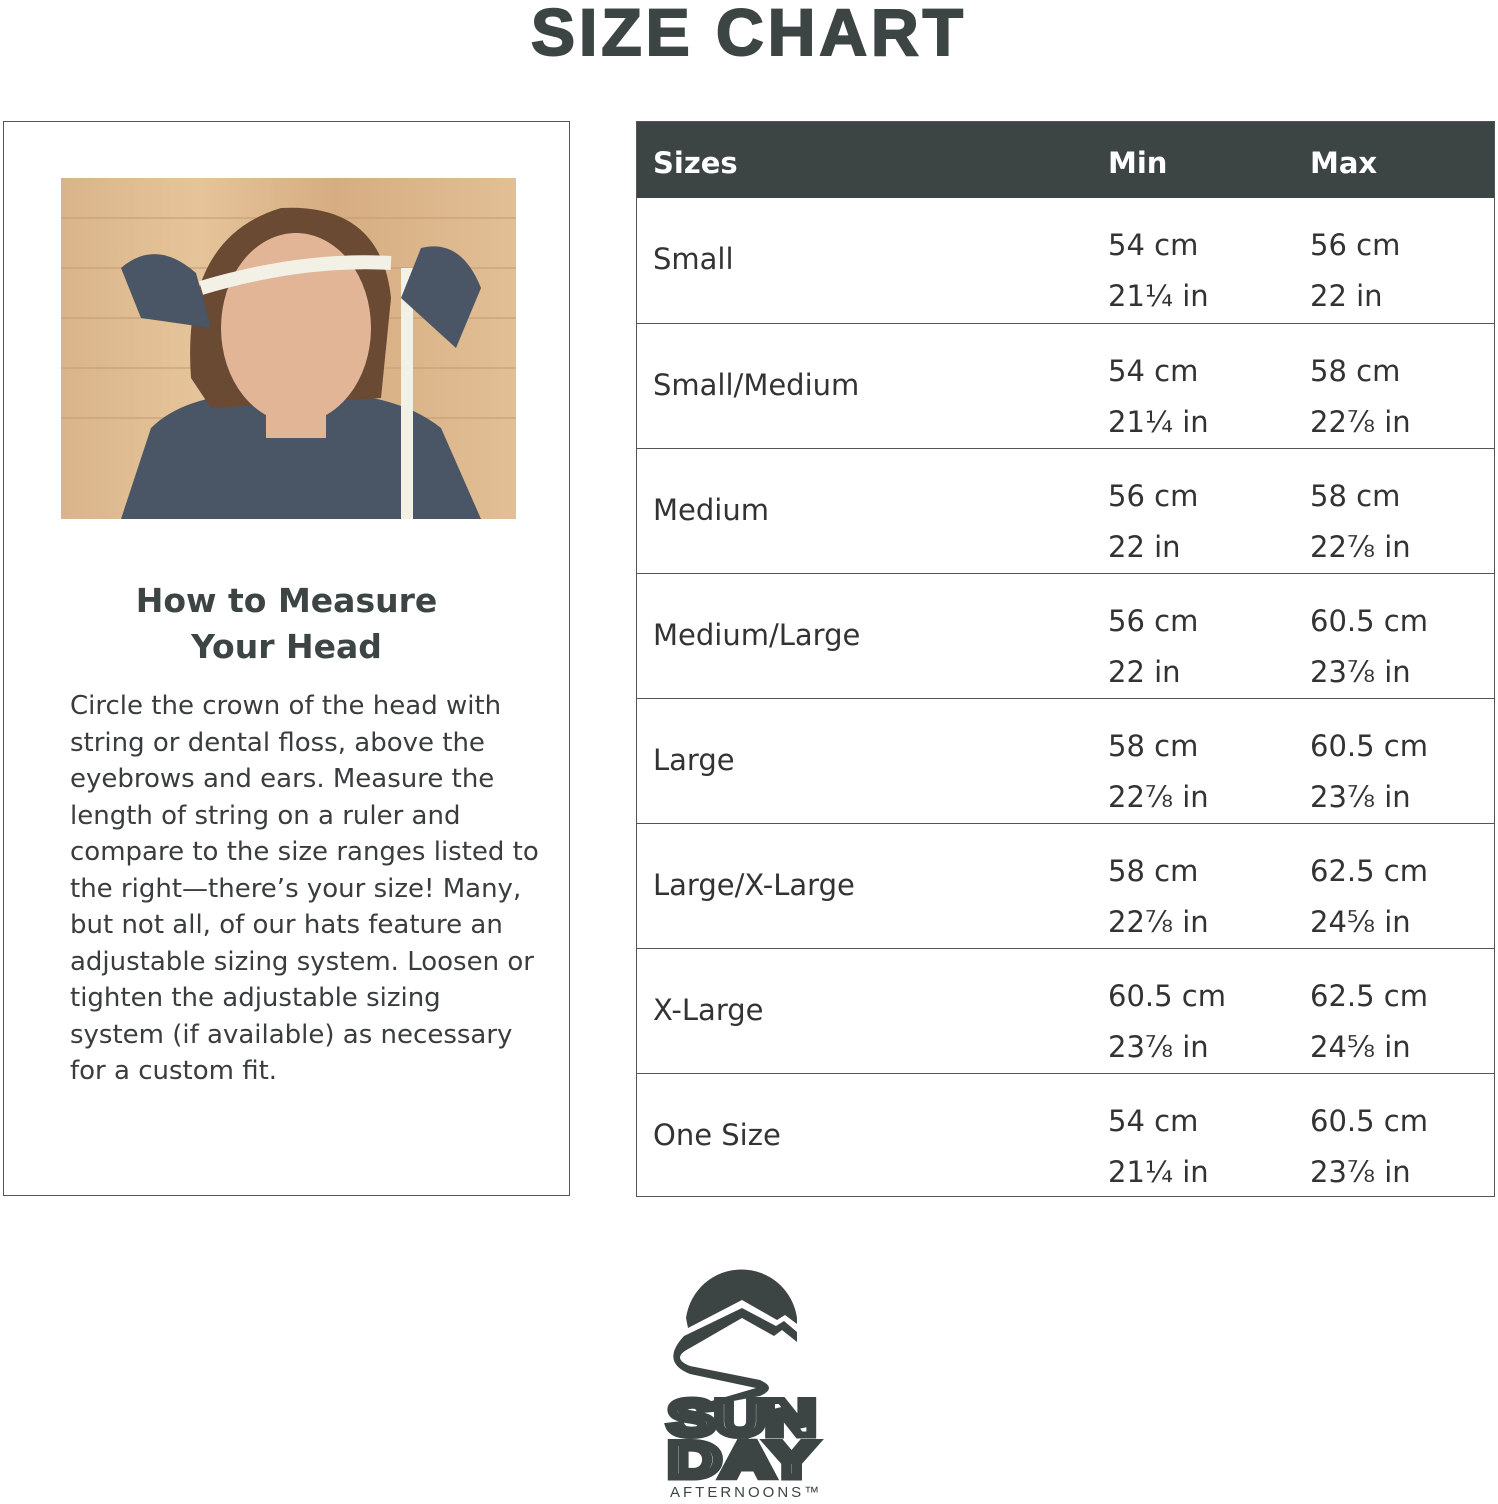  Describe the element at coordinates (286, 646) in the screenshot. I see `measure-heading-line2: Your Head` at that location.